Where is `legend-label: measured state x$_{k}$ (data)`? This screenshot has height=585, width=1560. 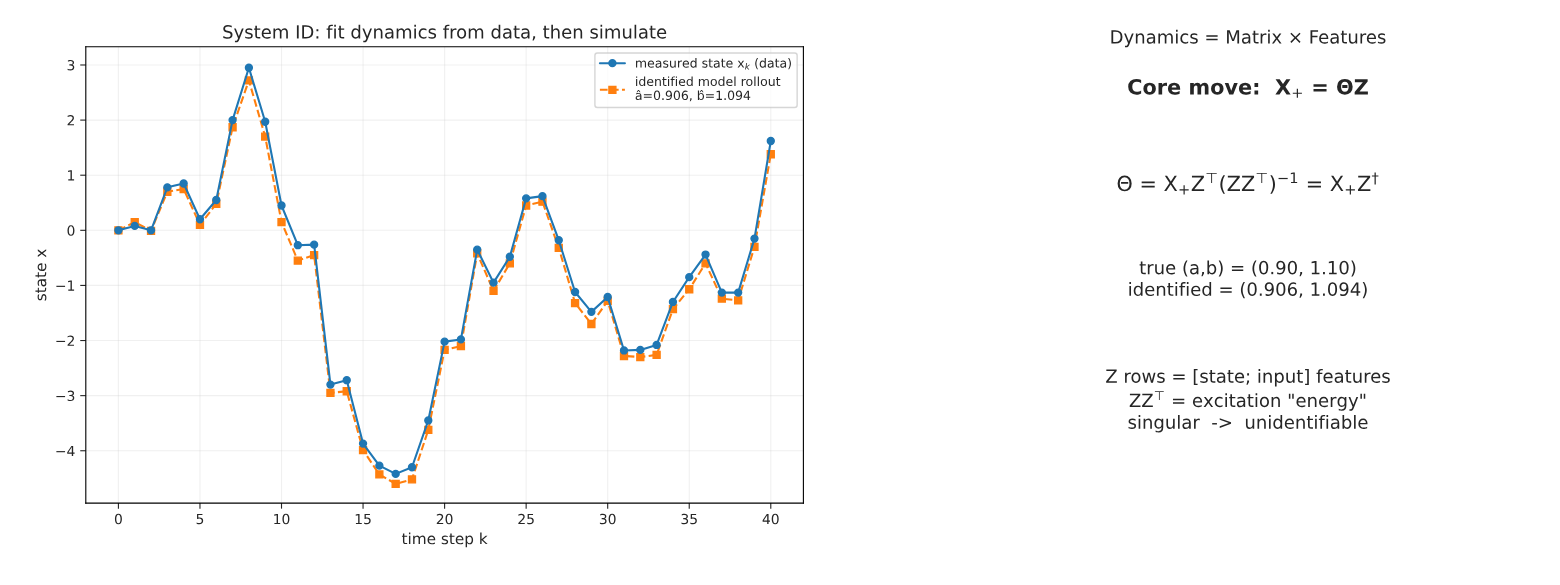
legend-label: measured state x$_{k}$ (data) is located at coordinates (713, 64).